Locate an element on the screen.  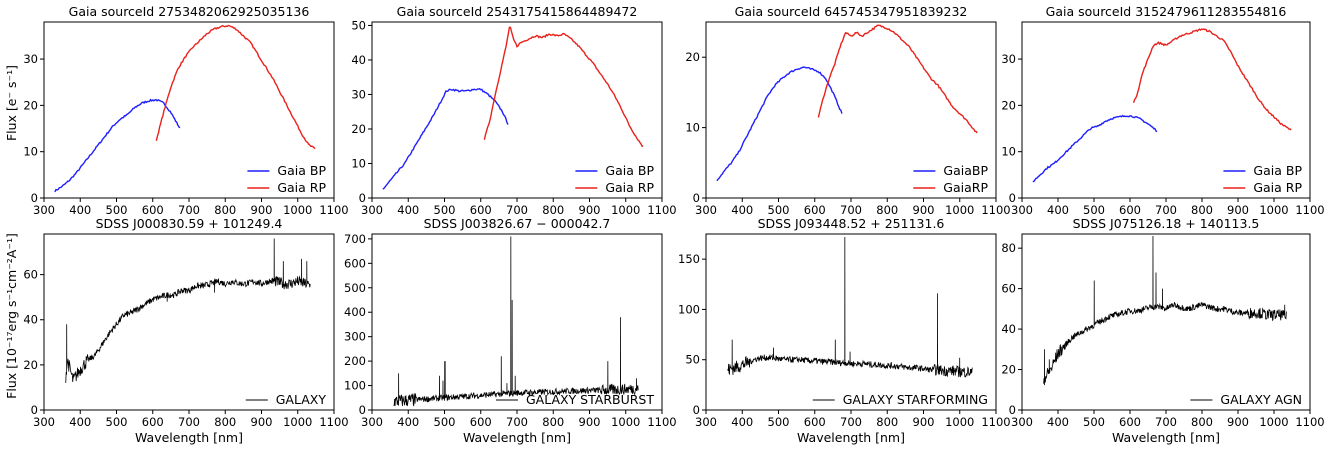
panel-title: Gaia sourceId 3152479611283554816 is located at coordinates (1166, 11).